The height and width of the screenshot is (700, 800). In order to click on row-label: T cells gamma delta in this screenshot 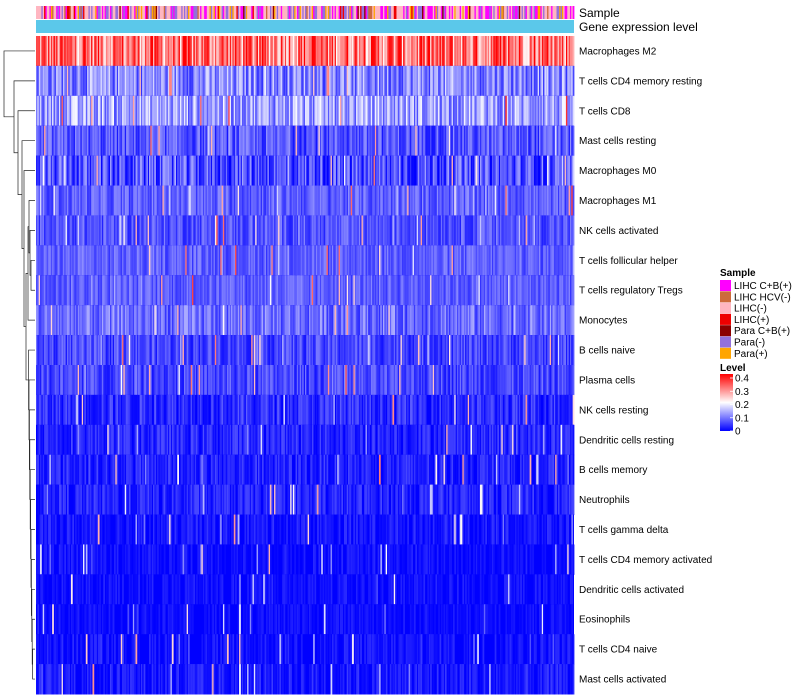, I will do `click(624, 530)`.